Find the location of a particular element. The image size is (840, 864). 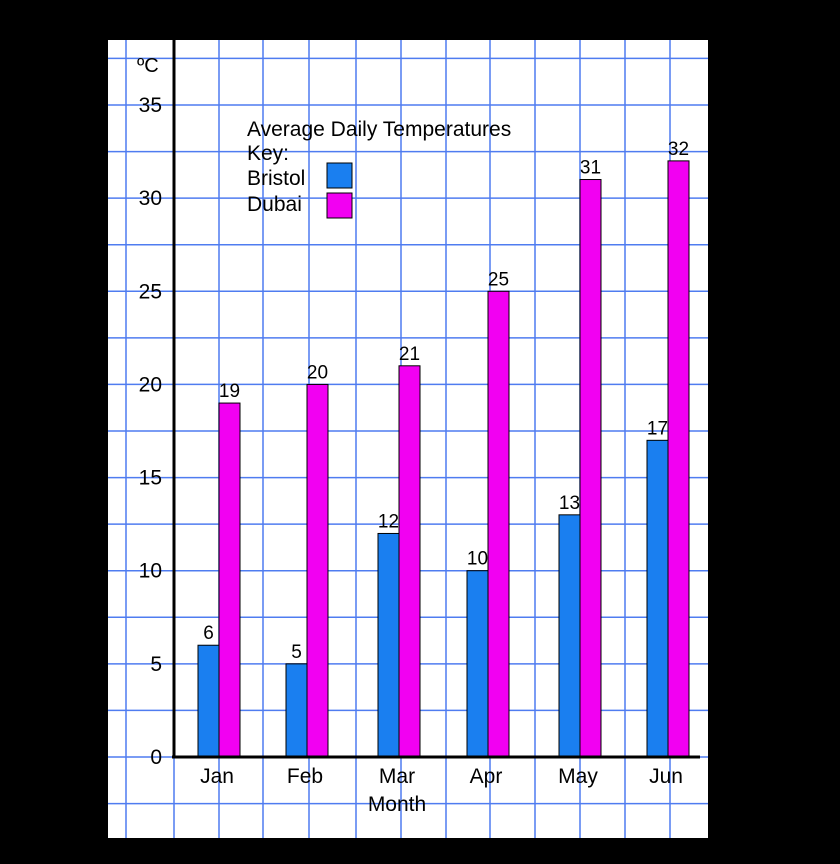

legend-label-bristol: Bristol is located at coordinates (276, 178).